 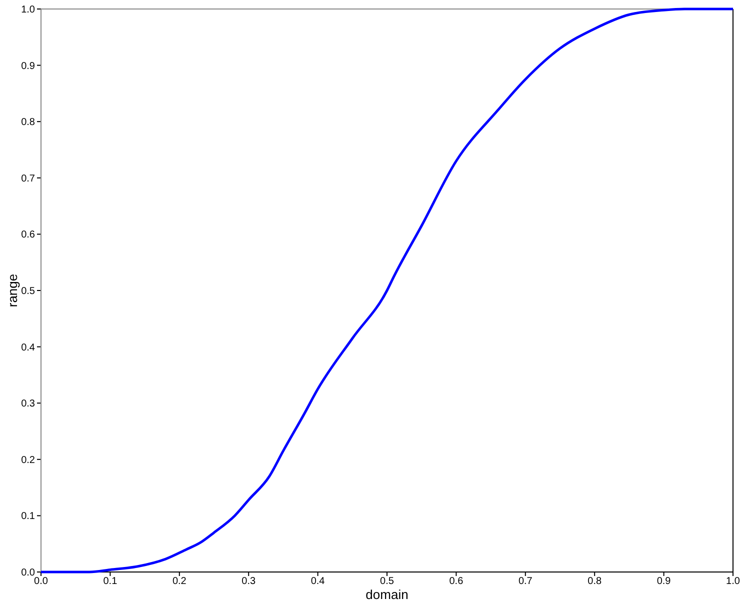 What do you see at coordinates (525, 581) in the screenshot?
I see `x-tick-label: 0.7` at bounding box center [525, 581].